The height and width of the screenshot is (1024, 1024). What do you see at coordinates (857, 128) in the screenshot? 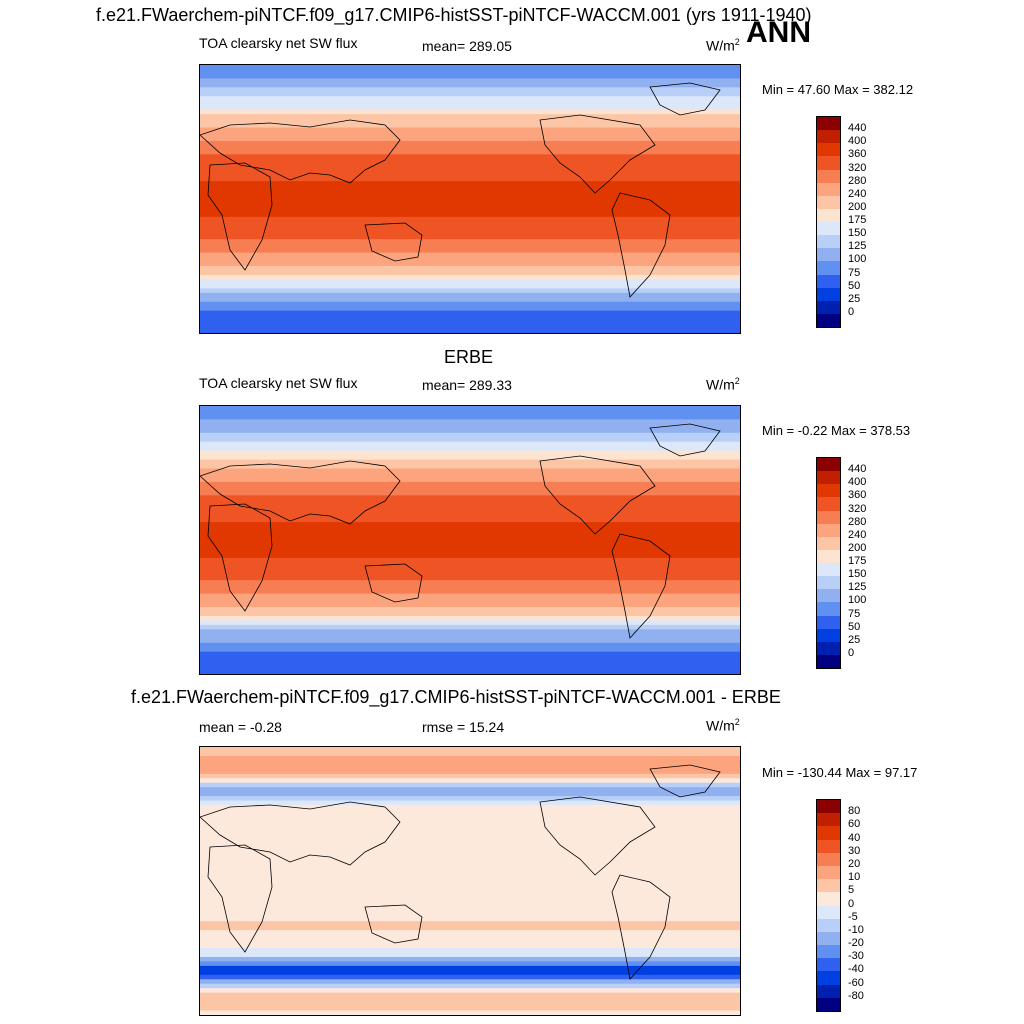
I see `colorbar-tick-label: 440` at bounding box center [857, 128].